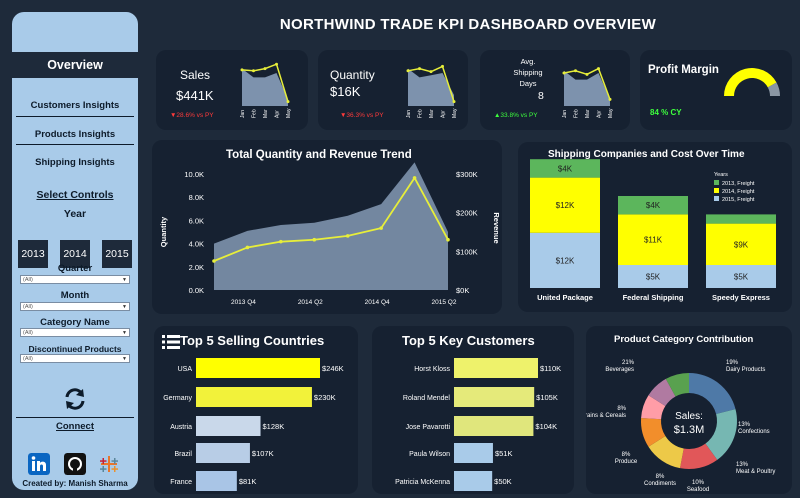 The height and width of the screenshot is (498, 800). What do you see at coordinates (181, 482) in the screenshot?
I see `category-label: France` at bounding box center [181, 482].